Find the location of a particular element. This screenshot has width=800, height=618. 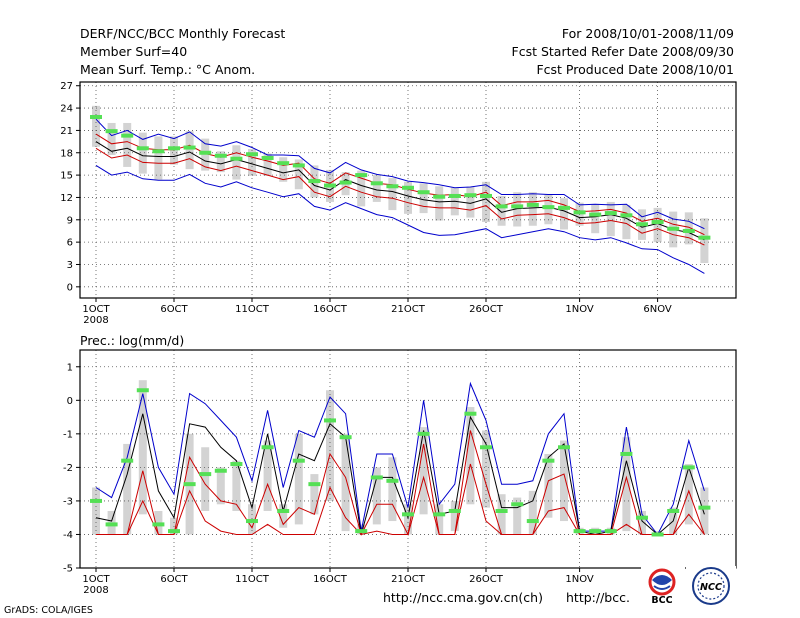

footer-url-bcc: http://bcc. is located at coordinates (598, 597).